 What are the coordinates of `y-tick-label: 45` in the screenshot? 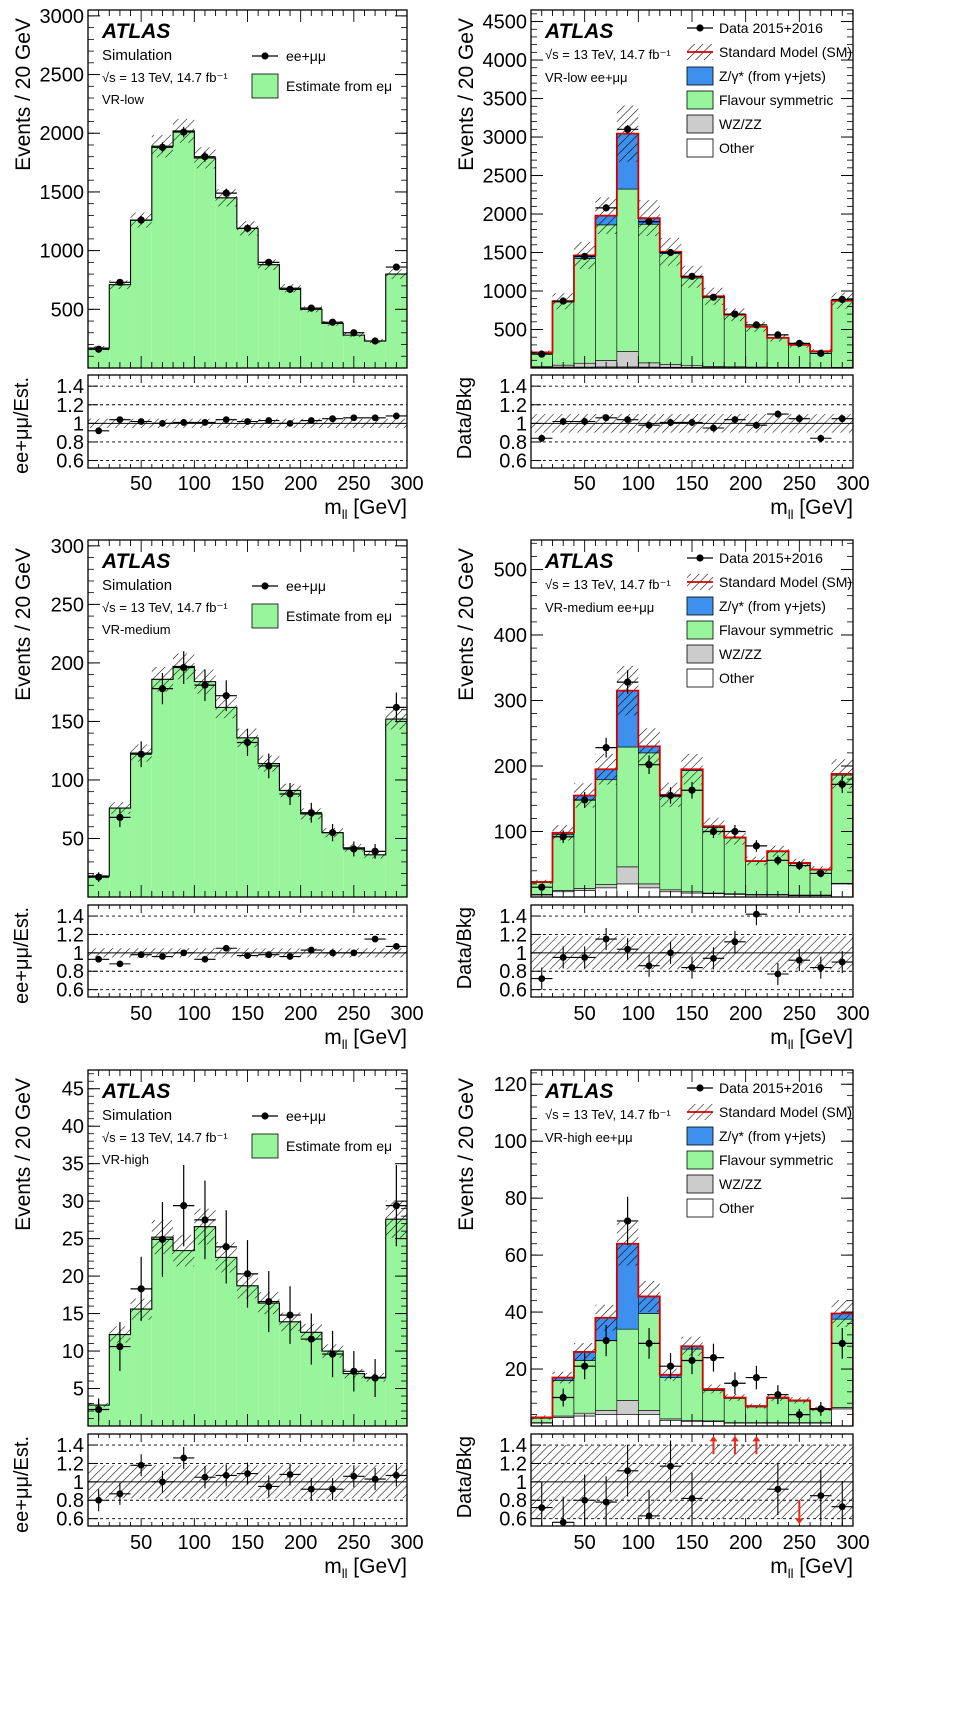 It's located at (73, 1090).